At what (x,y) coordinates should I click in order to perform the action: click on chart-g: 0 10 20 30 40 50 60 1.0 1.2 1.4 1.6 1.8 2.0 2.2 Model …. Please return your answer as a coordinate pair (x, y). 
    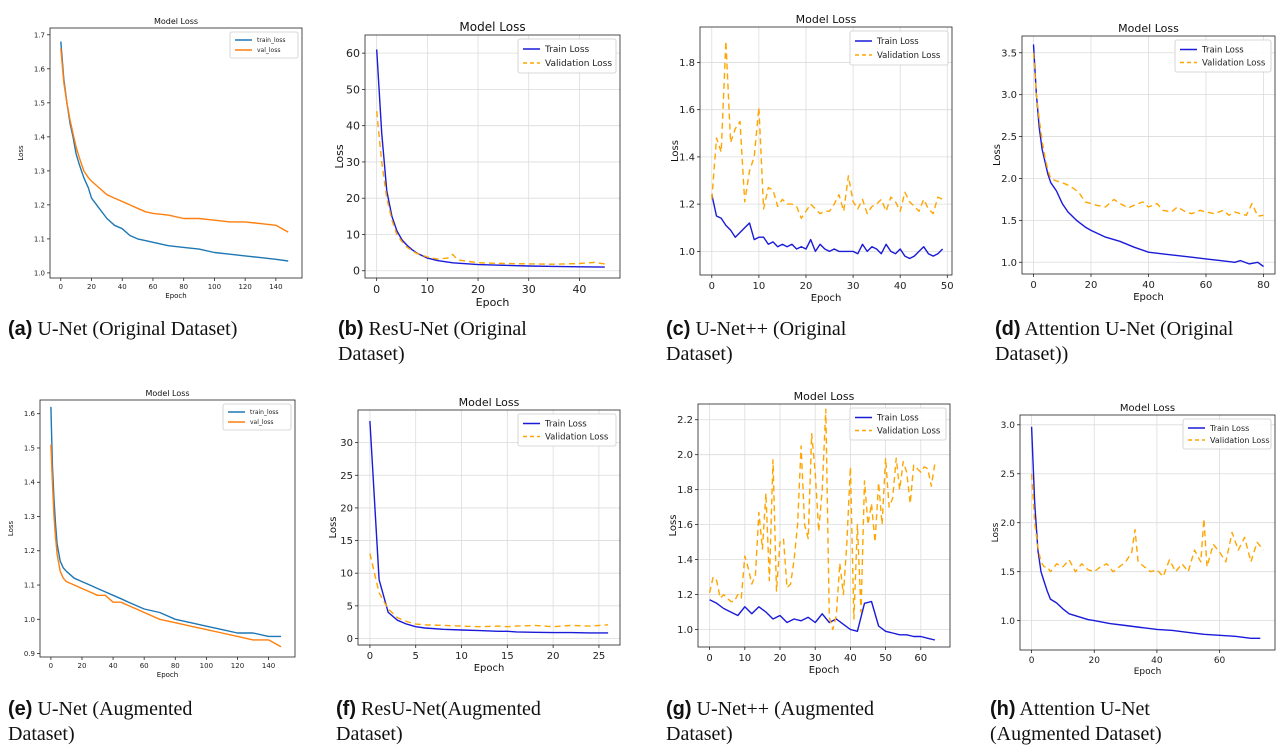
    Looking at the image, I should click on (809, 533).